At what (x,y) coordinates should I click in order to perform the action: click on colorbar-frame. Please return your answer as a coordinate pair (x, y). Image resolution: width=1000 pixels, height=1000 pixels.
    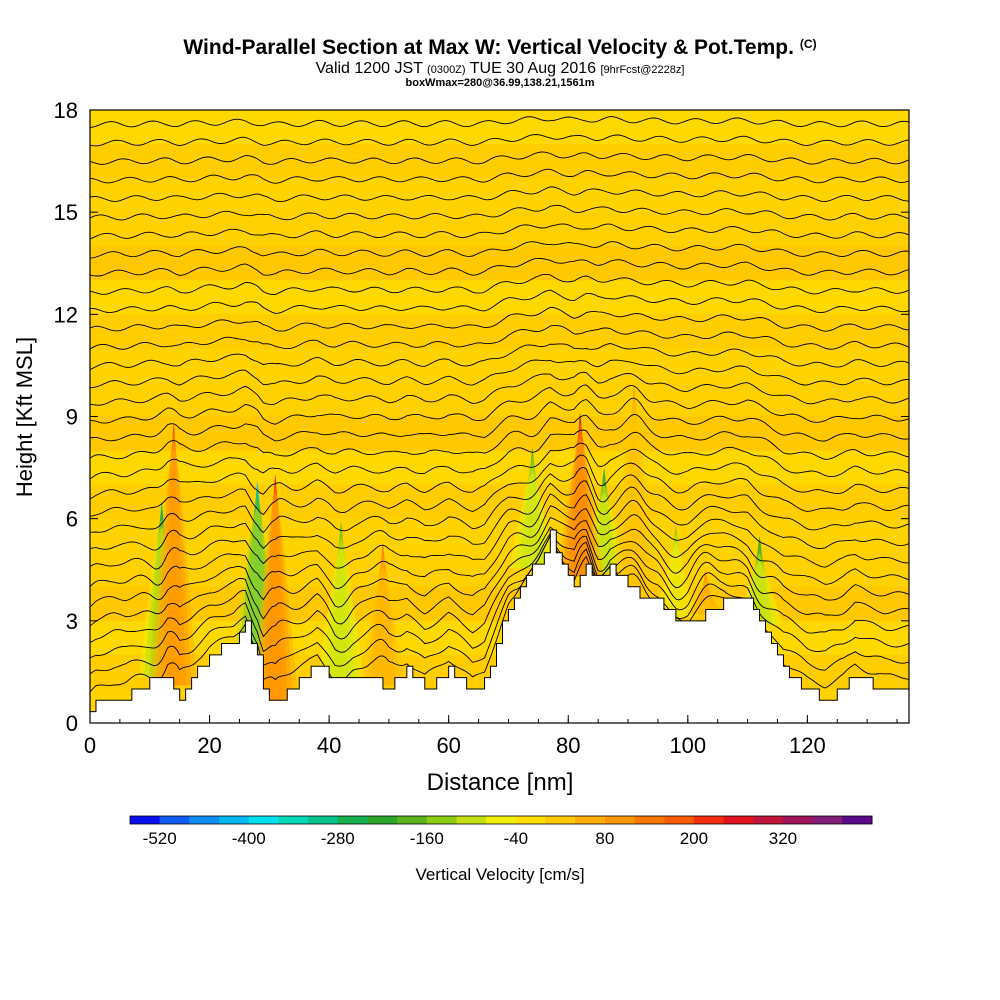
    Looking at the image, I should click on (501, 820).